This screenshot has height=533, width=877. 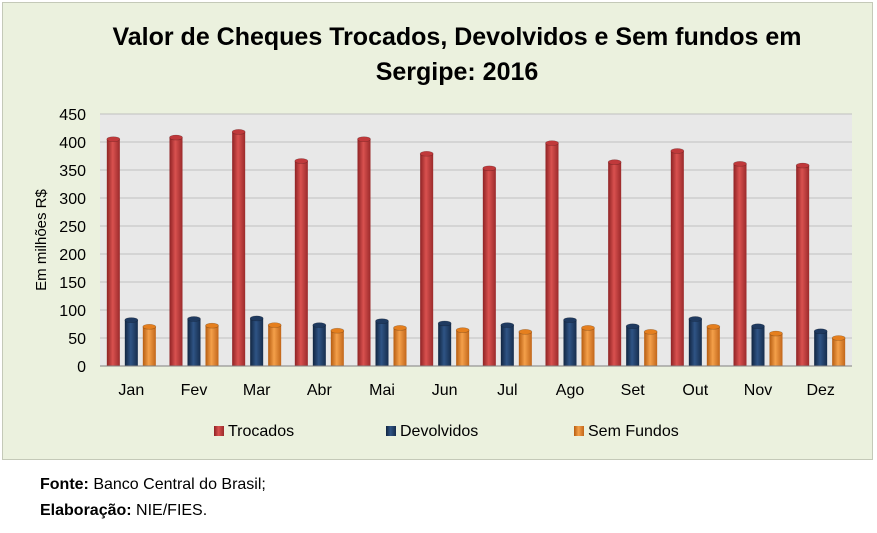 What do you see at coordinates (633, 390) in the screenshot?
I see `x-tick-label: Set` at bounding box center [633, 390].